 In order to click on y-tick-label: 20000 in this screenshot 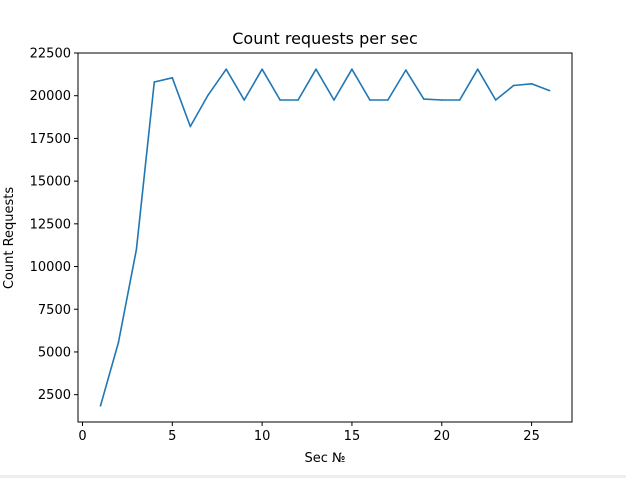, I will do `click(50, 96)`.